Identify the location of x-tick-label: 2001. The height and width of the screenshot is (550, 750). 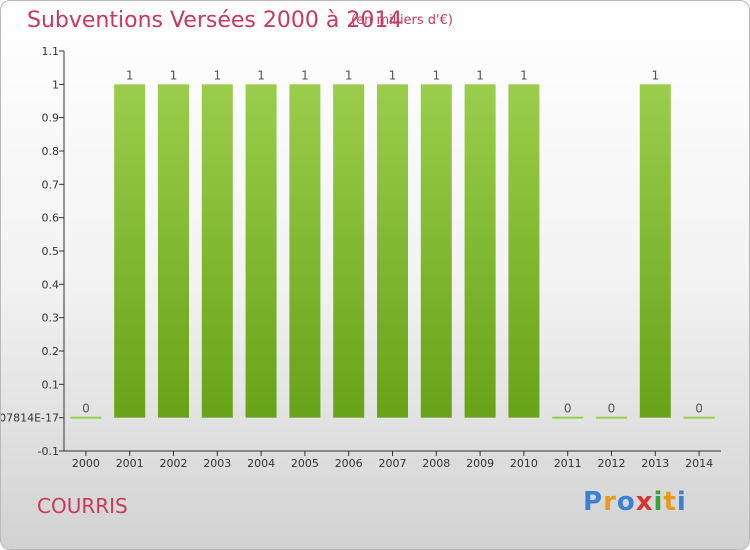
(130, 463).